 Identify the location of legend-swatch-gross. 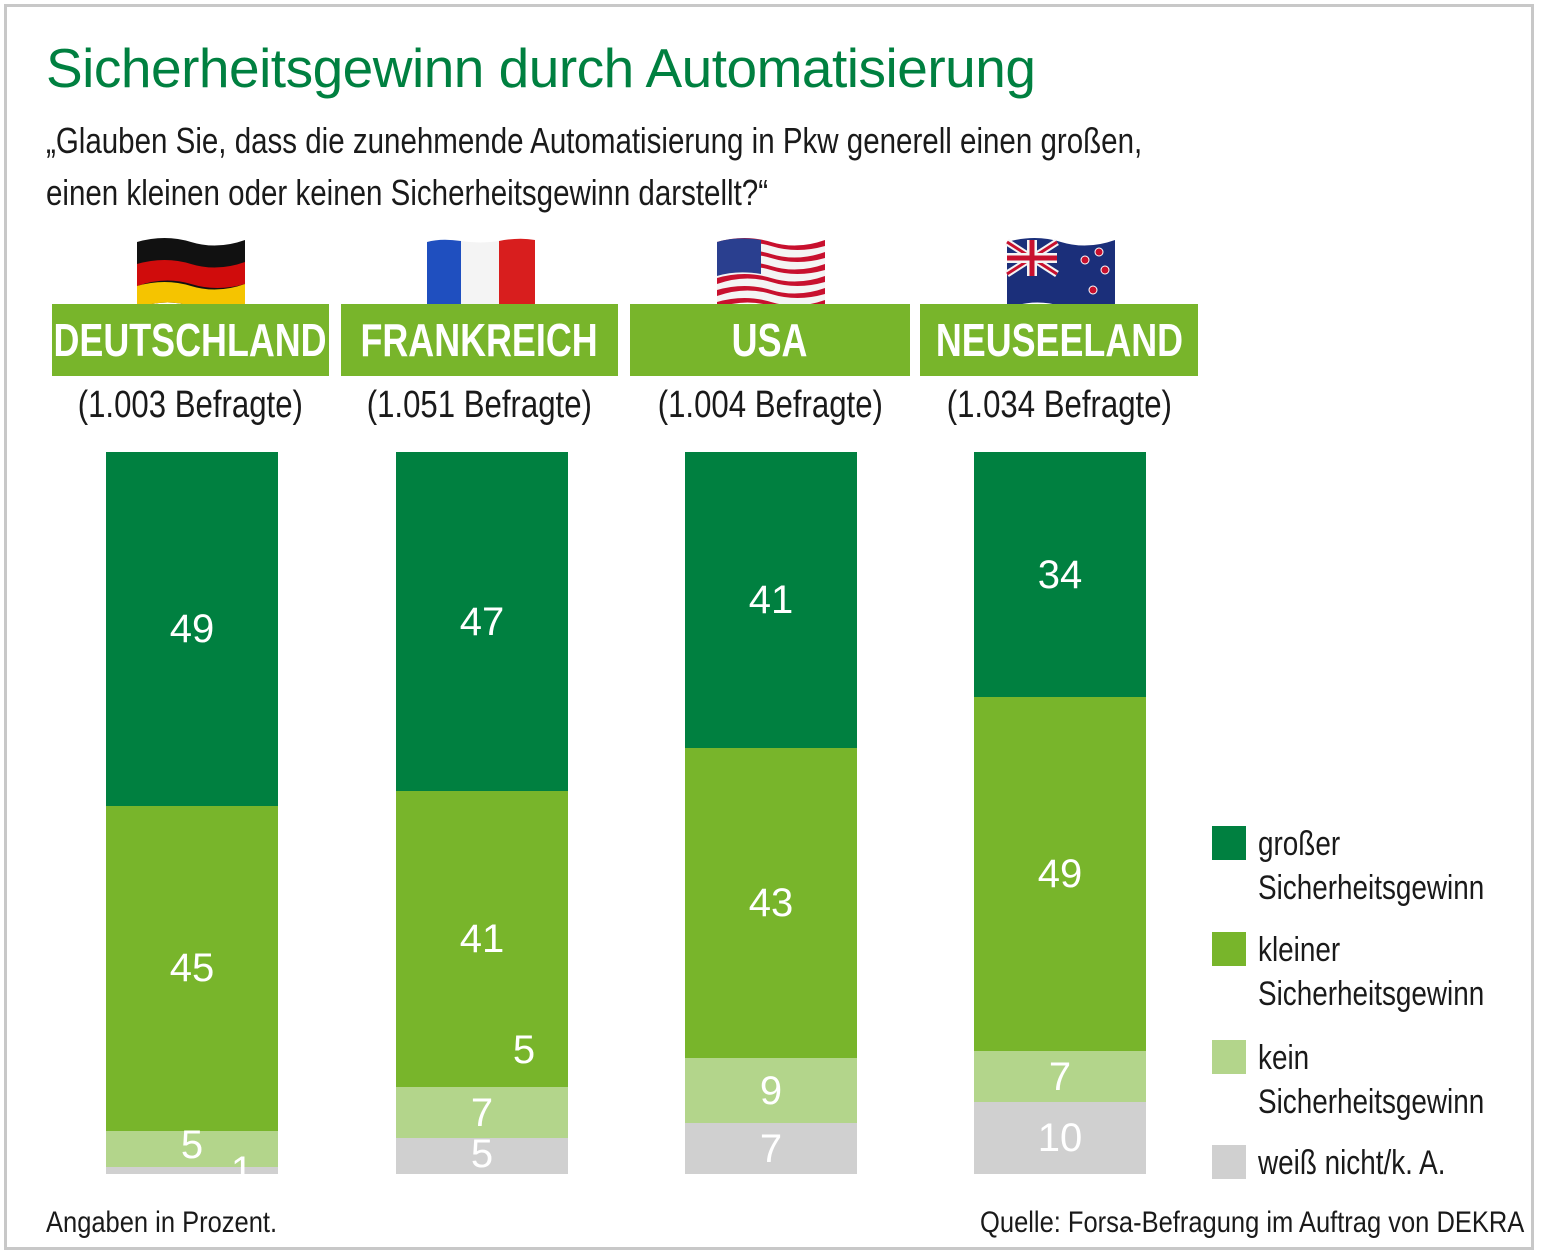
(1229, 843).